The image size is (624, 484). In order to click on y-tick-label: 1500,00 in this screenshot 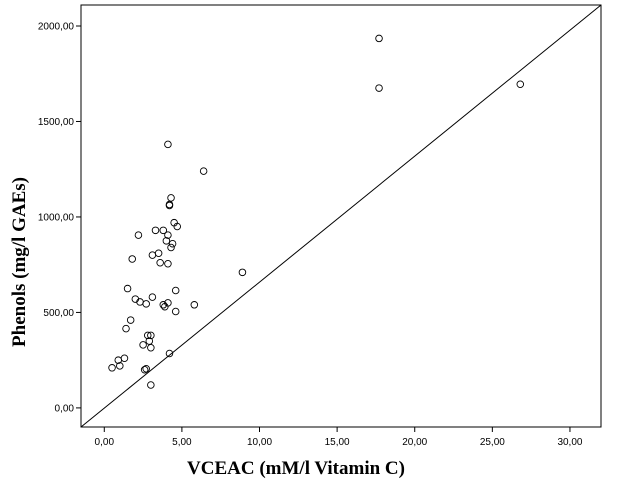, I will do `click(56, 122)`.